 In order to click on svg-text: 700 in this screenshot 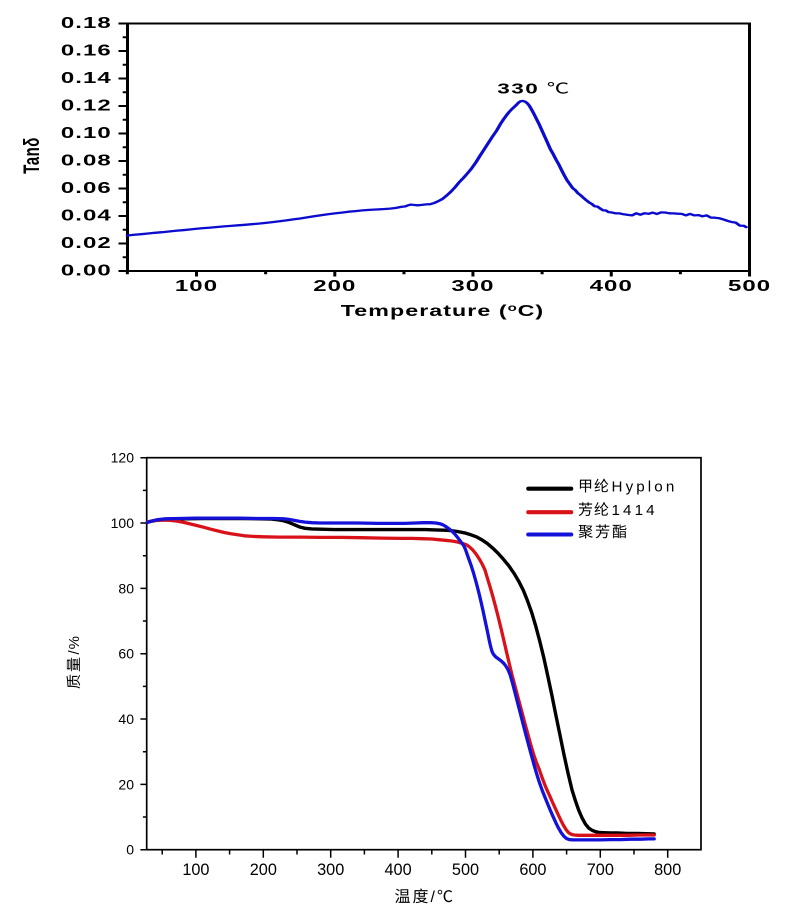, I will do `click(600, 870)`.